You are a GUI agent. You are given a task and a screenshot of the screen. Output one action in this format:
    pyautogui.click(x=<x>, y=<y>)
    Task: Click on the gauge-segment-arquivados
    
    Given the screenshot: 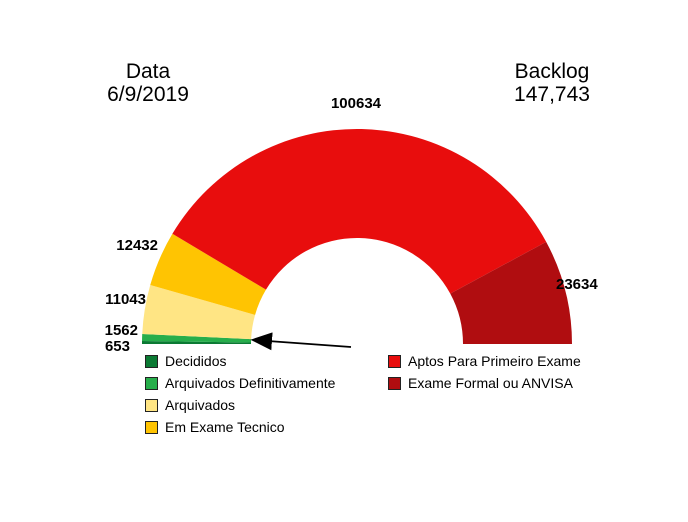 What is the action you would take?
    pyautogui.click(x=199, y=312)
    